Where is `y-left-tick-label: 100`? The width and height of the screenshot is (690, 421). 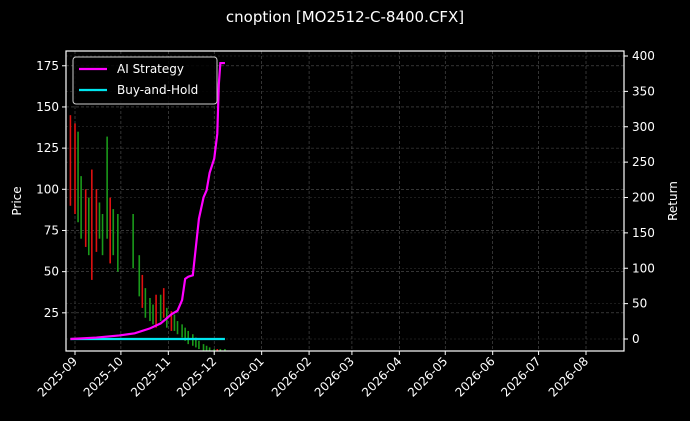
y-left-tick-label: 100 is located at coordinates (47, 189).